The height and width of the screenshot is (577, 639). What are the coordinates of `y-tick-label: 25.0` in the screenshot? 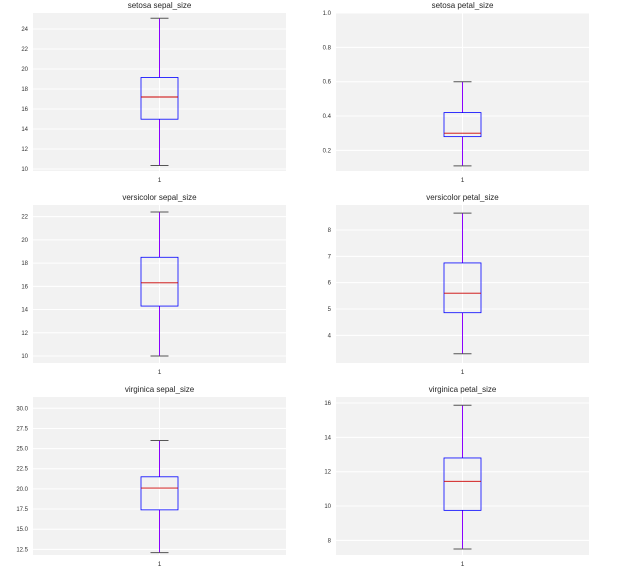 It's located at (22, 450).